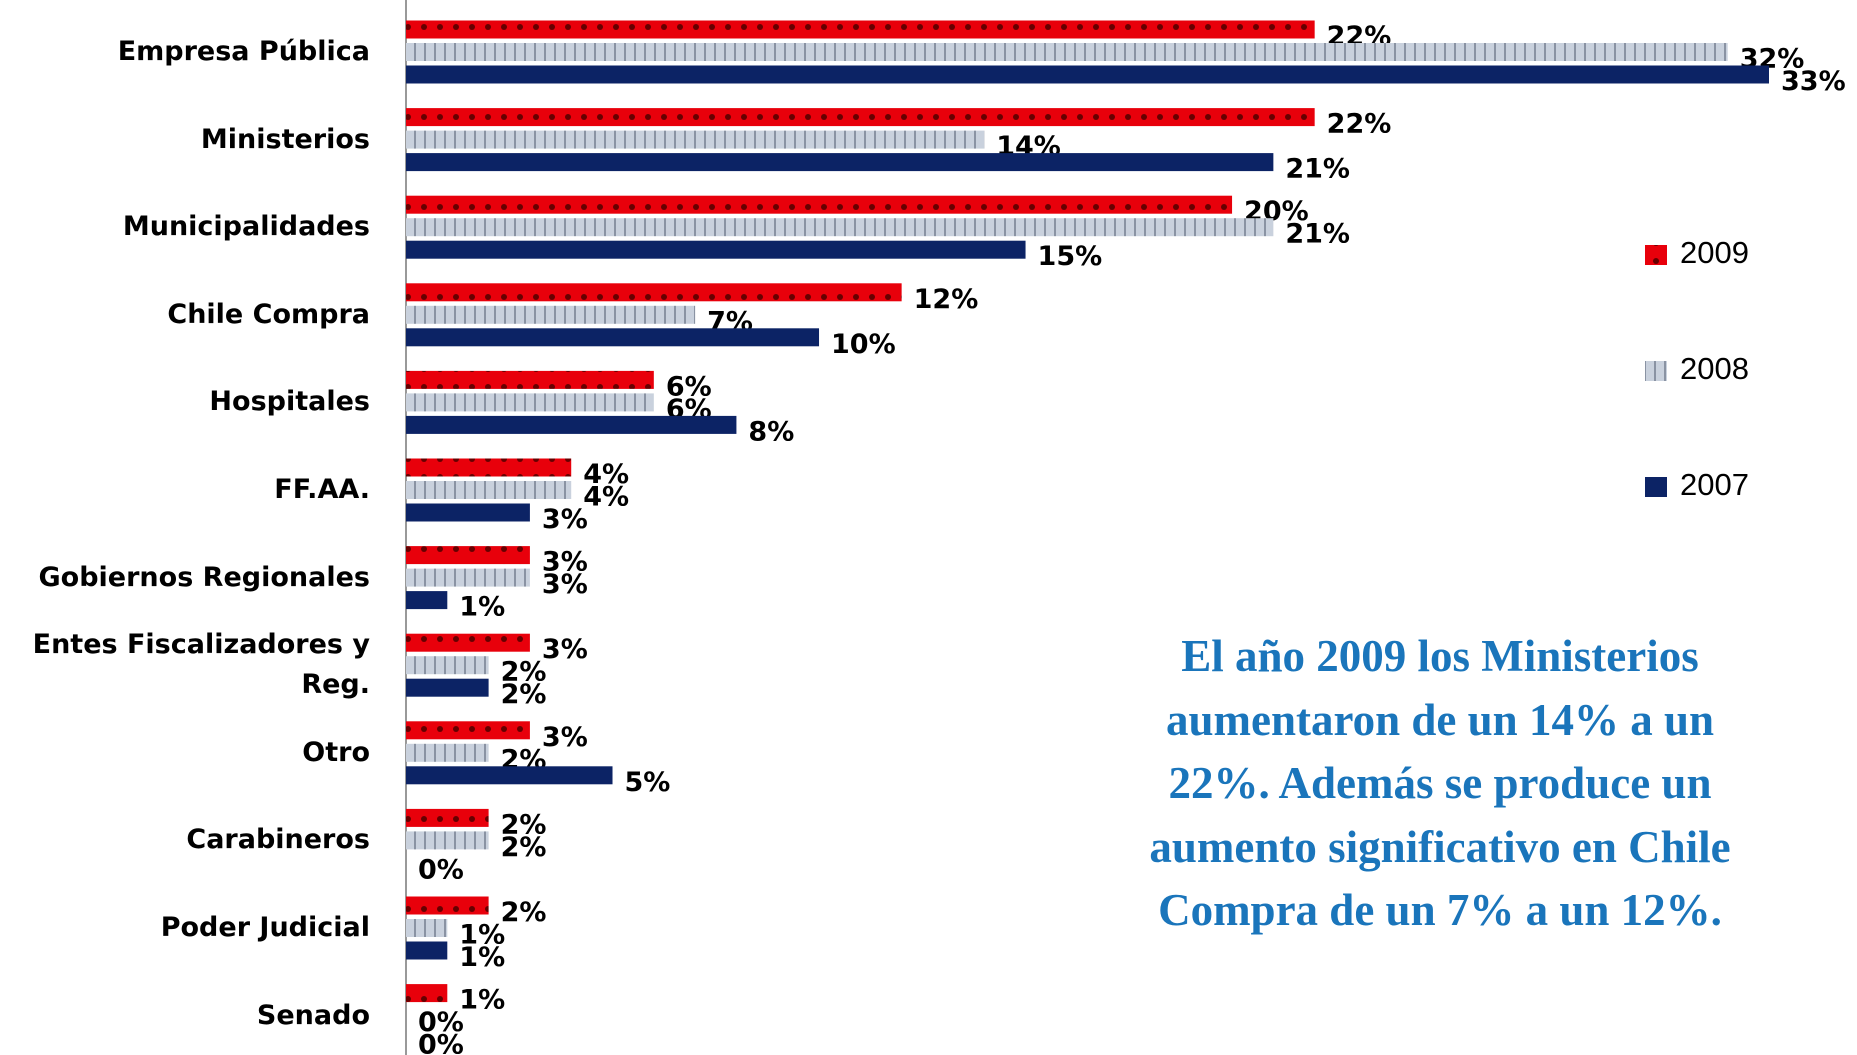 The height and width of the screenshot is (1055, 1857). I want to click on category-label: Ministerios, so click(285, 139).